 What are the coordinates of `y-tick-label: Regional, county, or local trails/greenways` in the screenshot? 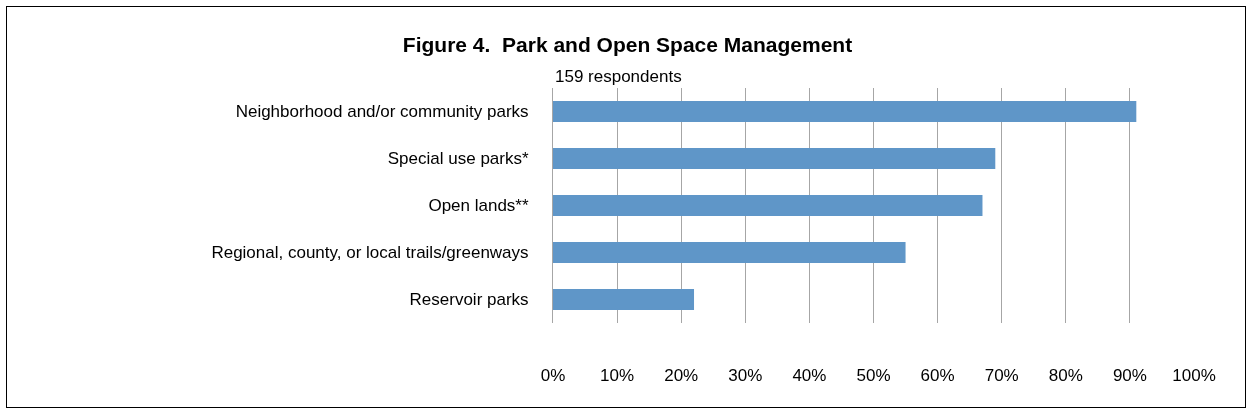 It's located at (370, 253).